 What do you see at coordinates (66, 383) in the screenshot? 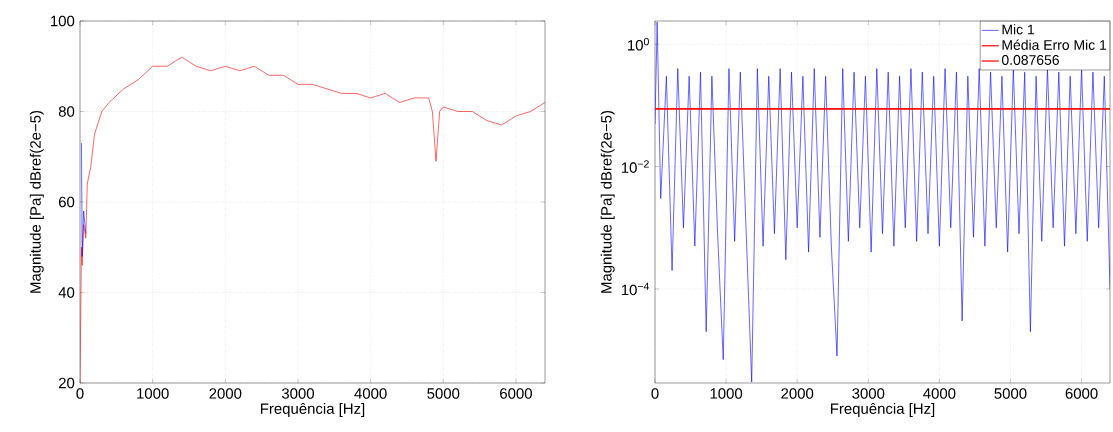
I see `y-tick-label: 20` at bounding box center [66, 383].